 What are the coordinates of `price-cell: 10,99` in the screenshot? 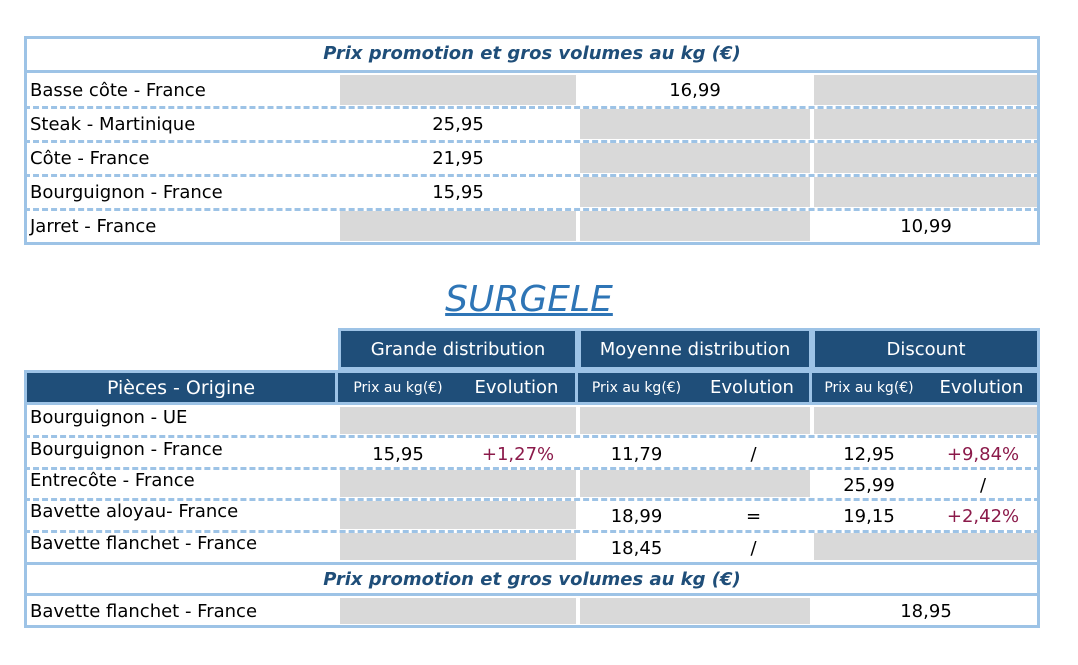 It's located at (926, 226).